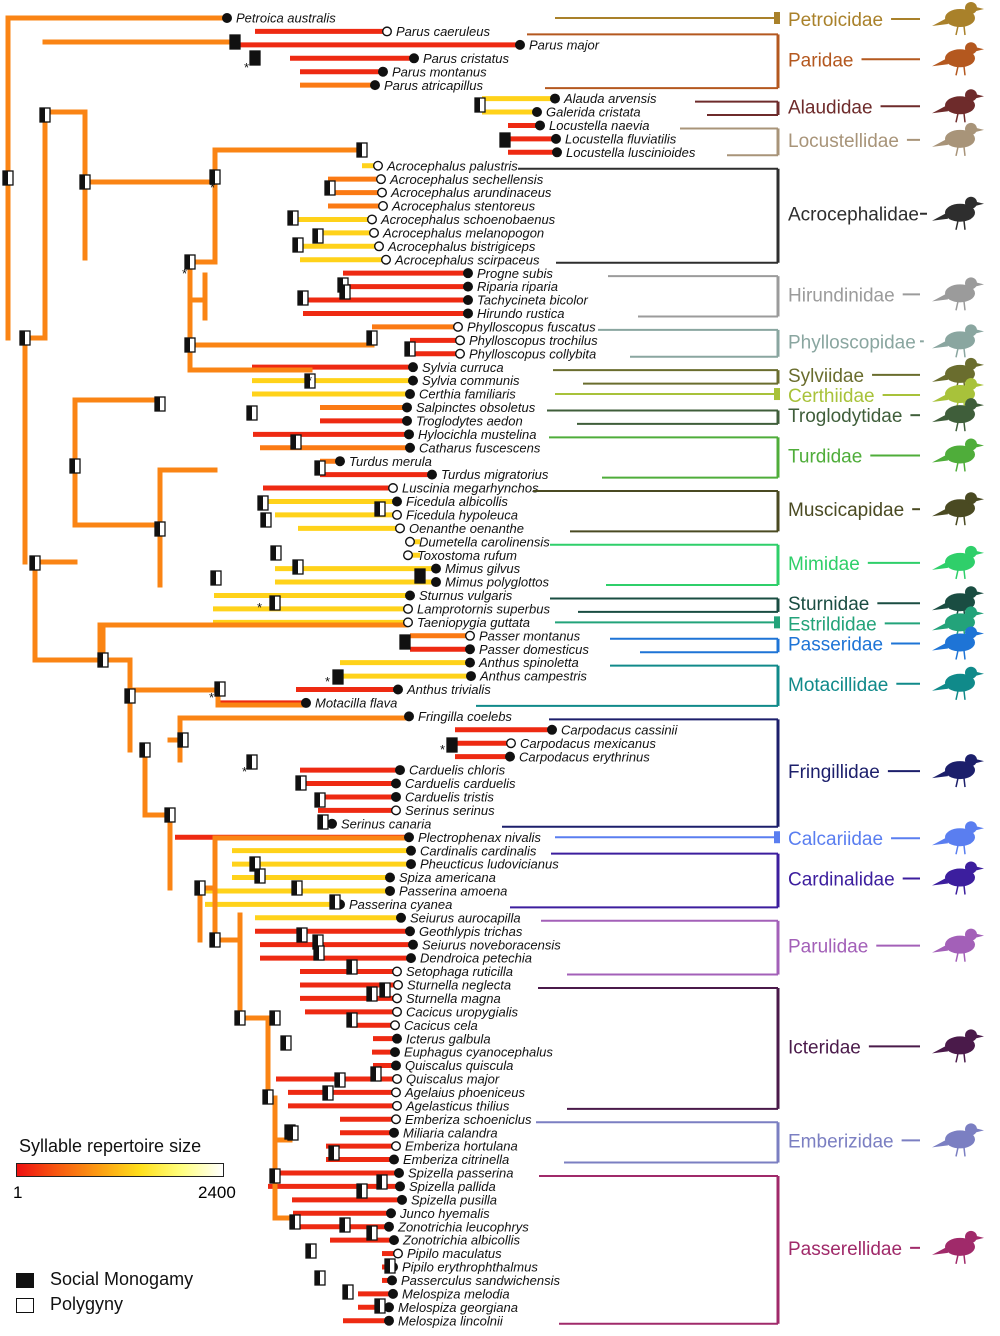  What do you see at coordinates (467, 555) in the screenshot?
I see `species-label: Toxostoma rufum` at bounding box center [467, 555].